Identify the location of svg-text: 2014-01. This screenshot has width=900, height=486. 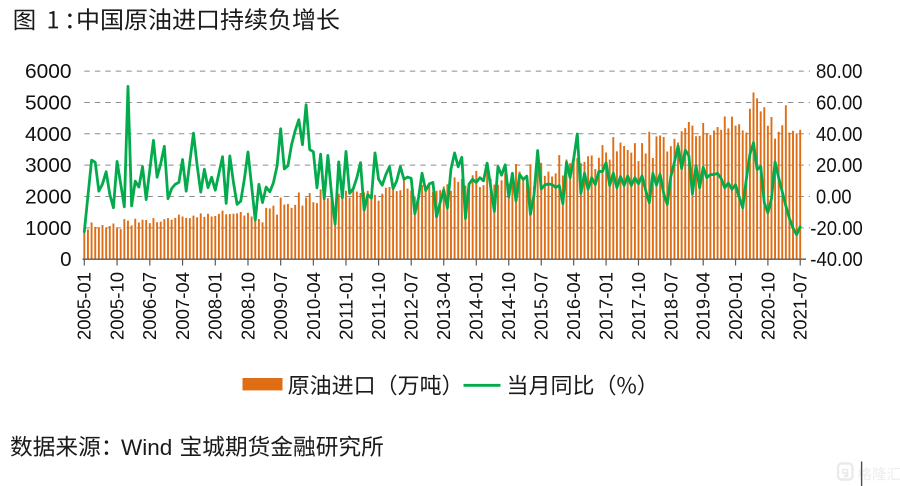
(477, 306).